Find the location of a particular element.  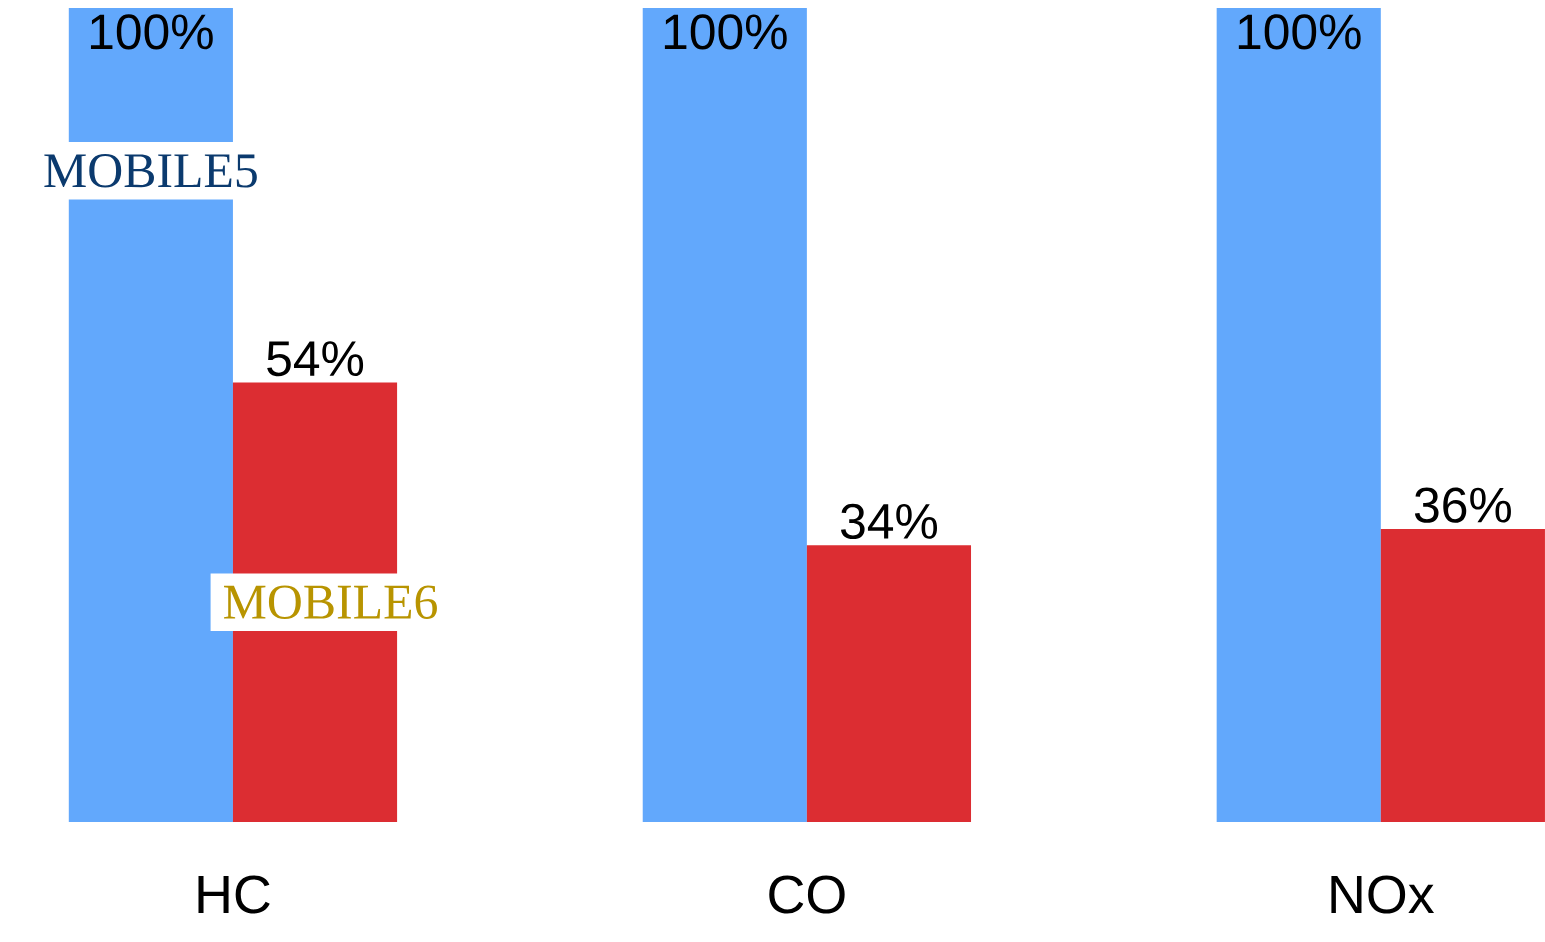

data-label: 36% is located at coordinates (1462, 505).